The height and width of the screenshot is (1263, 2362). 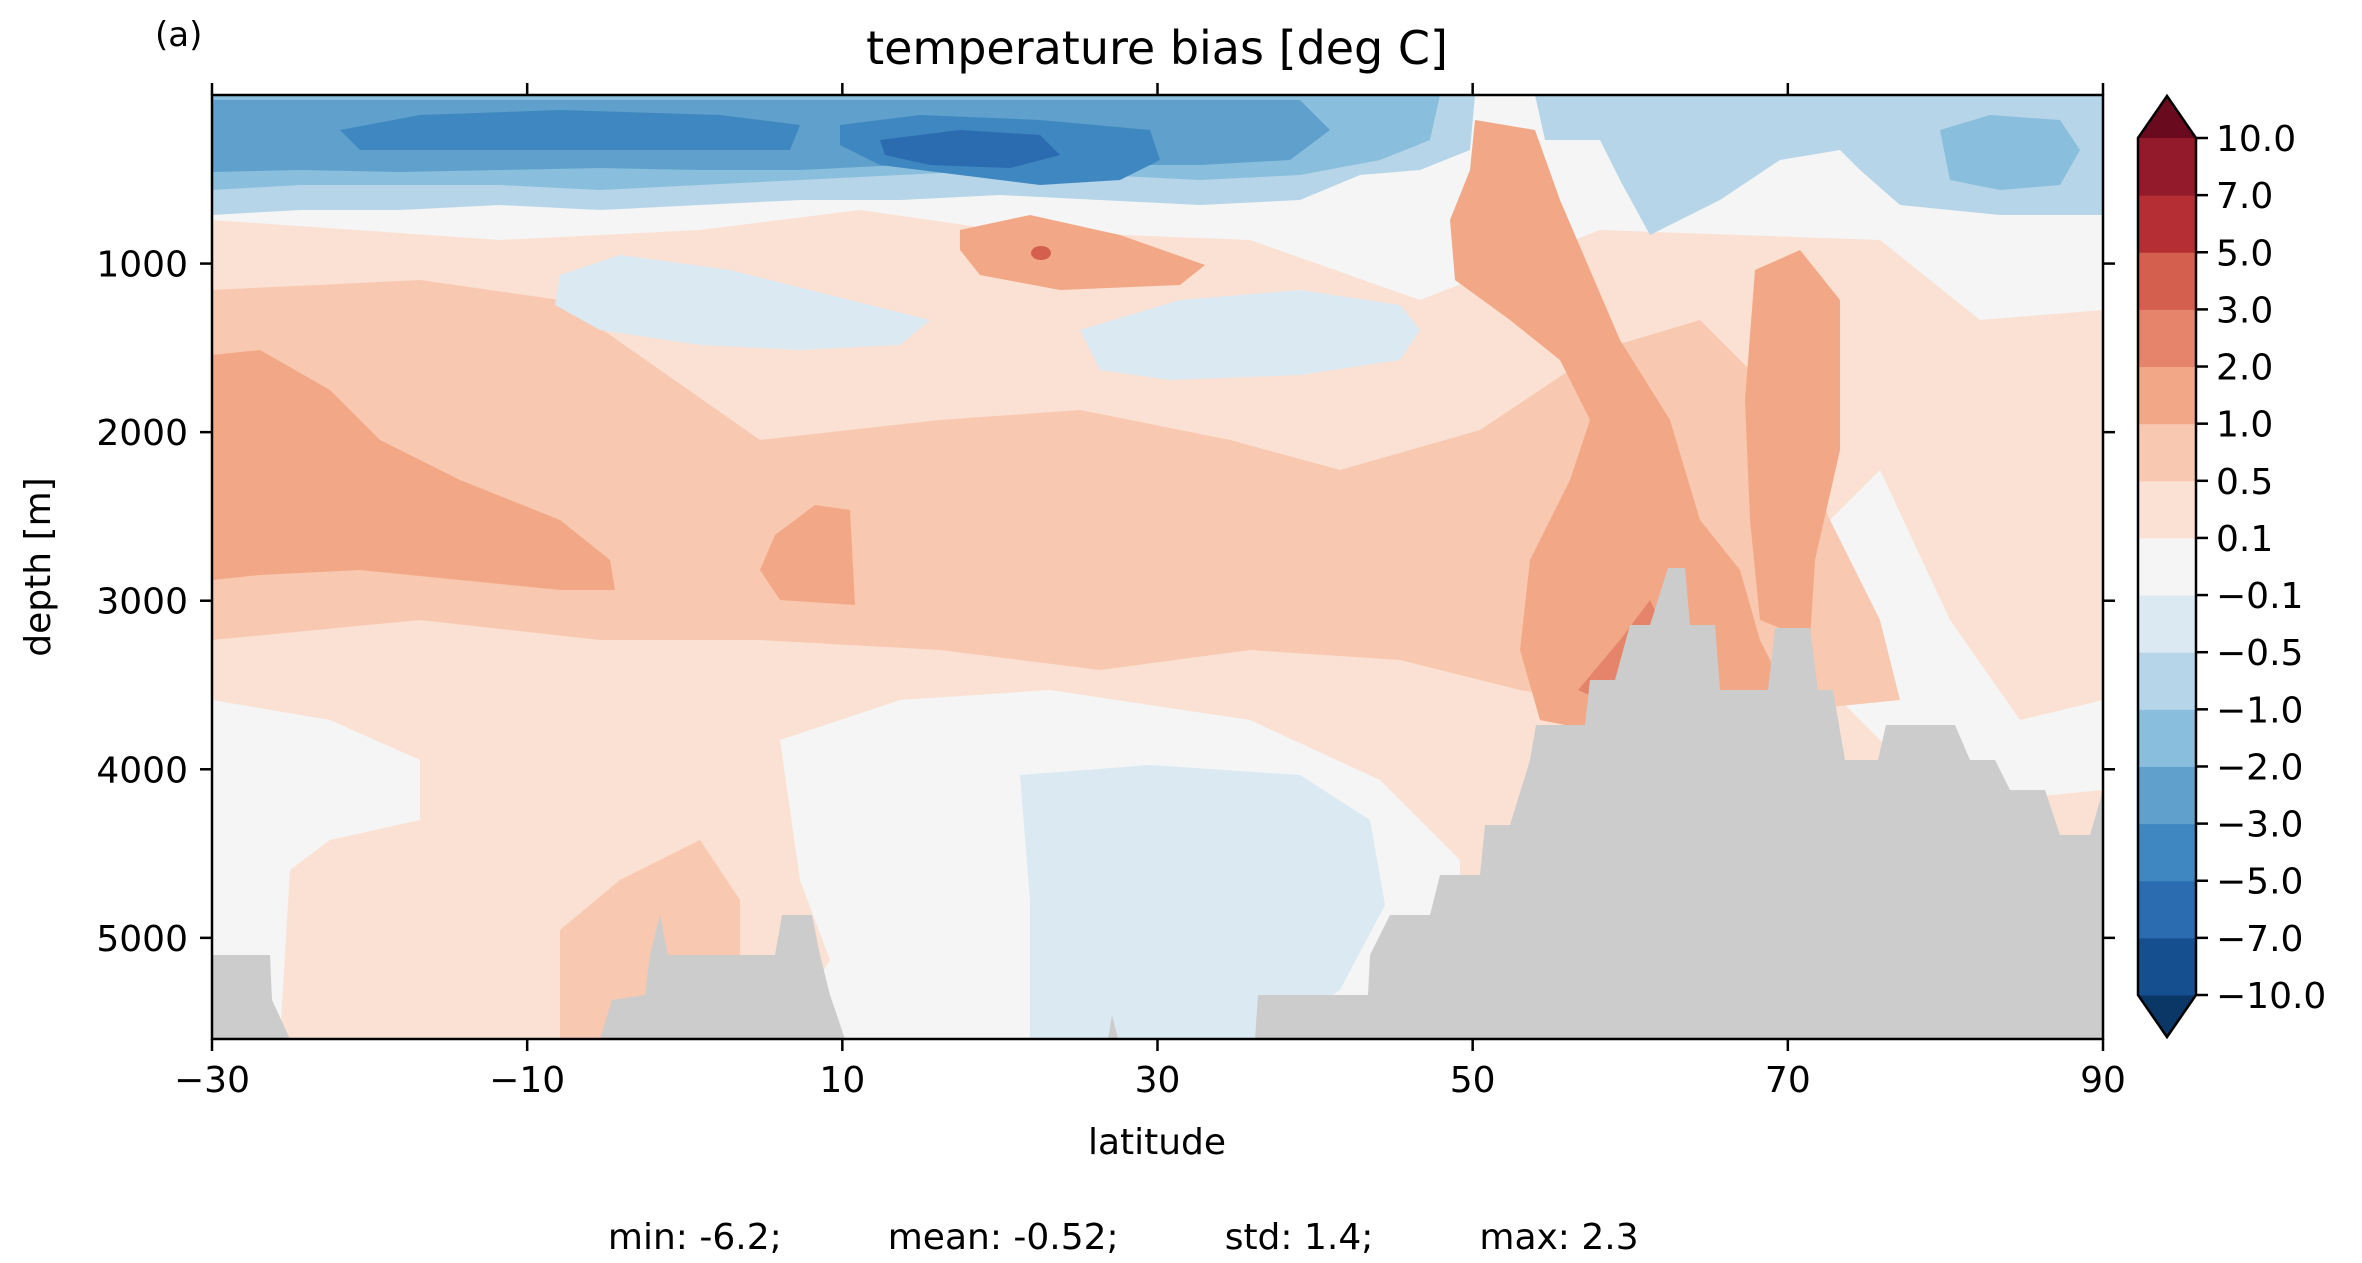 I want to click on y-tick-label: 5000, so click(x=142, y=939).